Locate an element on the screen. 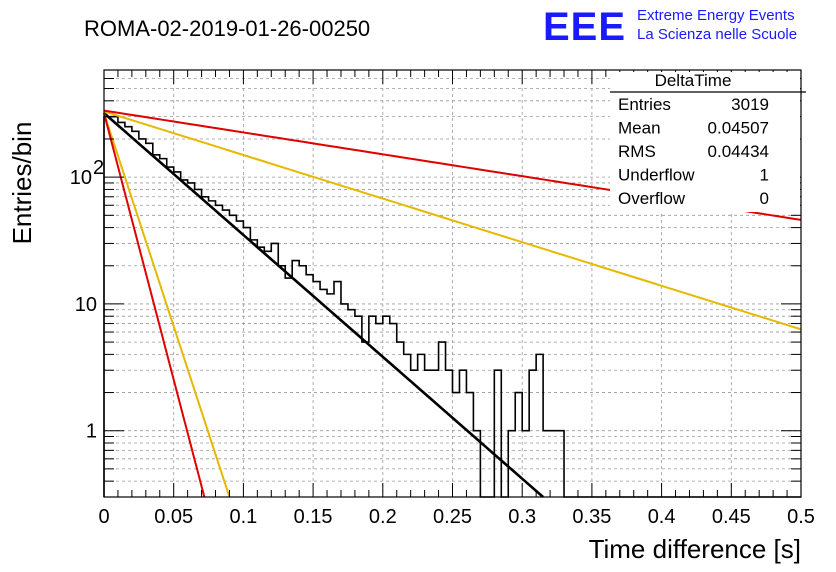 This screenshot has width=836, height=572. x-tick-label: 0.4 is located at coordinates (662, 517).